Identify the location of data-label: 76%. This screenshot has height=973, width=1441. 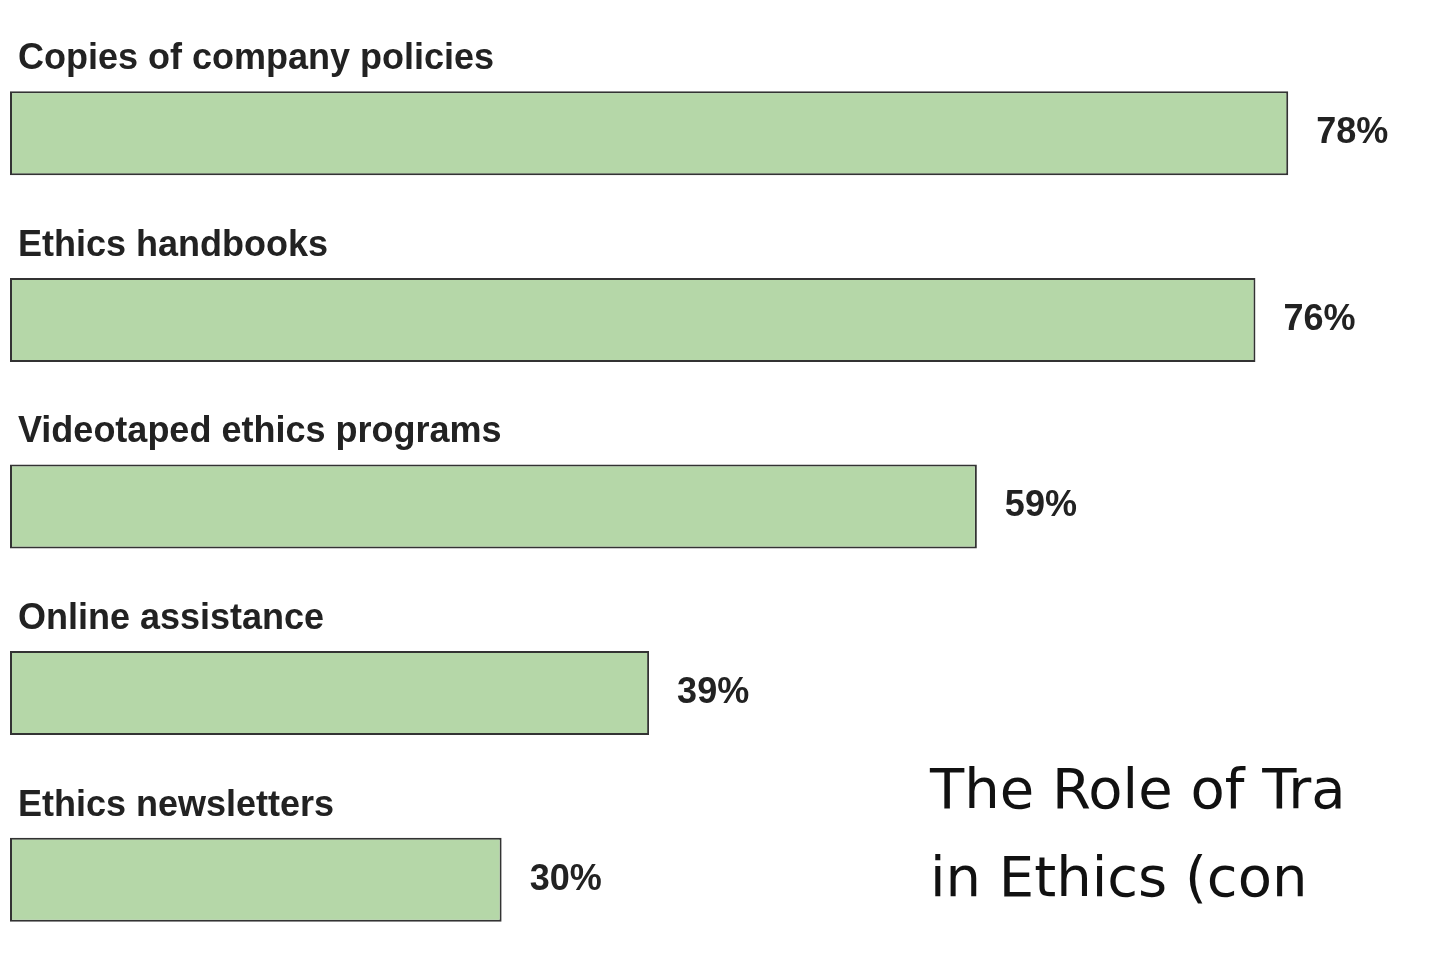
(1319, 317).